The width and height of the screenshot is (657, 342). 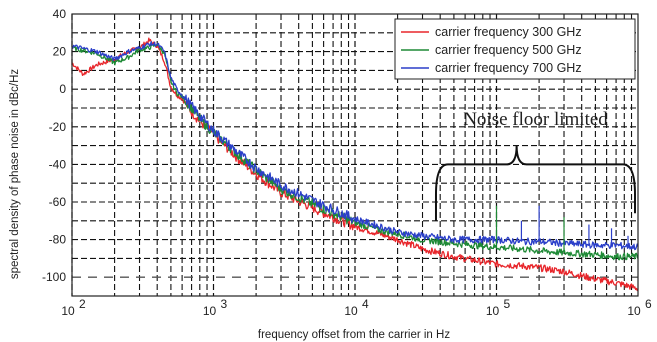 I want to click on annotation-brace, so click(x=535, y=183).